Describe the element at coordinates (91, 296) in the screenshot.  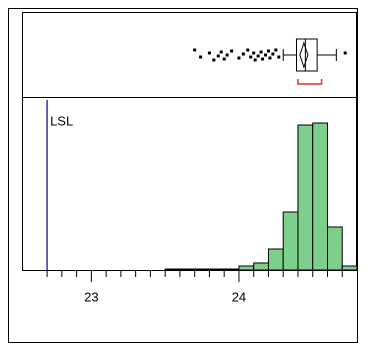
I see `x-tick-label: 23` at that location.